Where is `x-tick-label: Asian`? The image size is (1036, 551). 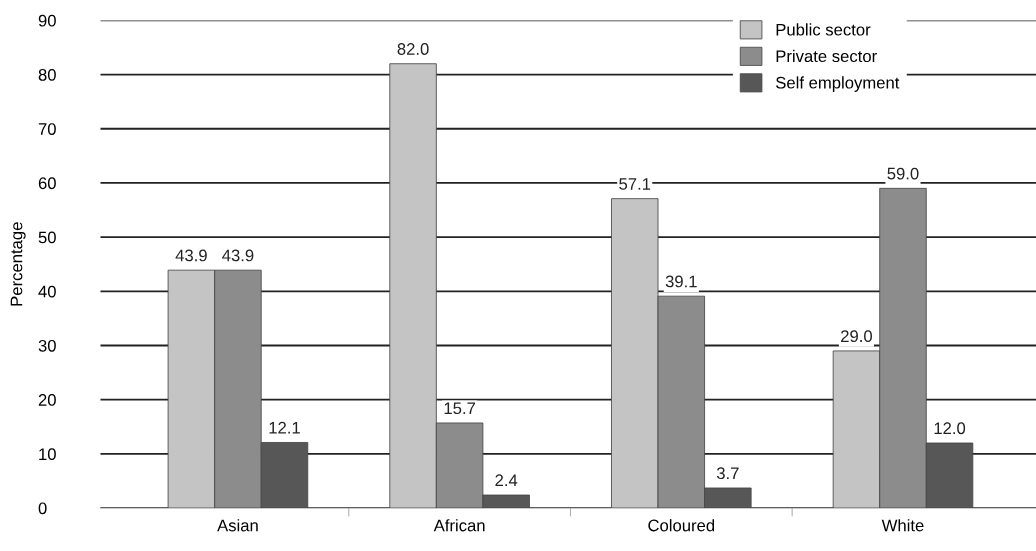 x-tick-label: Asian is located at coordinates (237, 525).